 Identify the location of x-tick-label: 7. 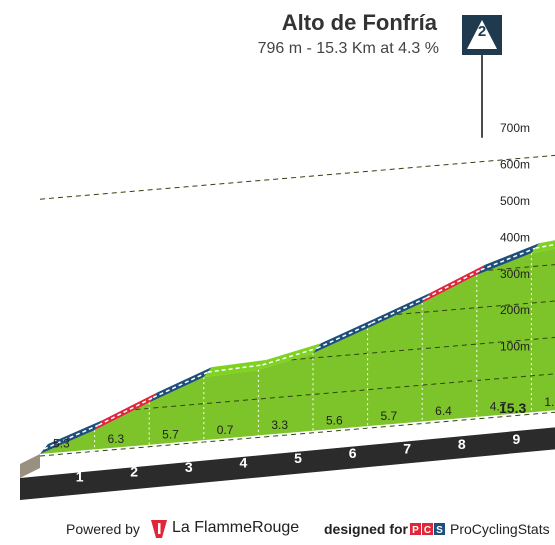
(407, 449).